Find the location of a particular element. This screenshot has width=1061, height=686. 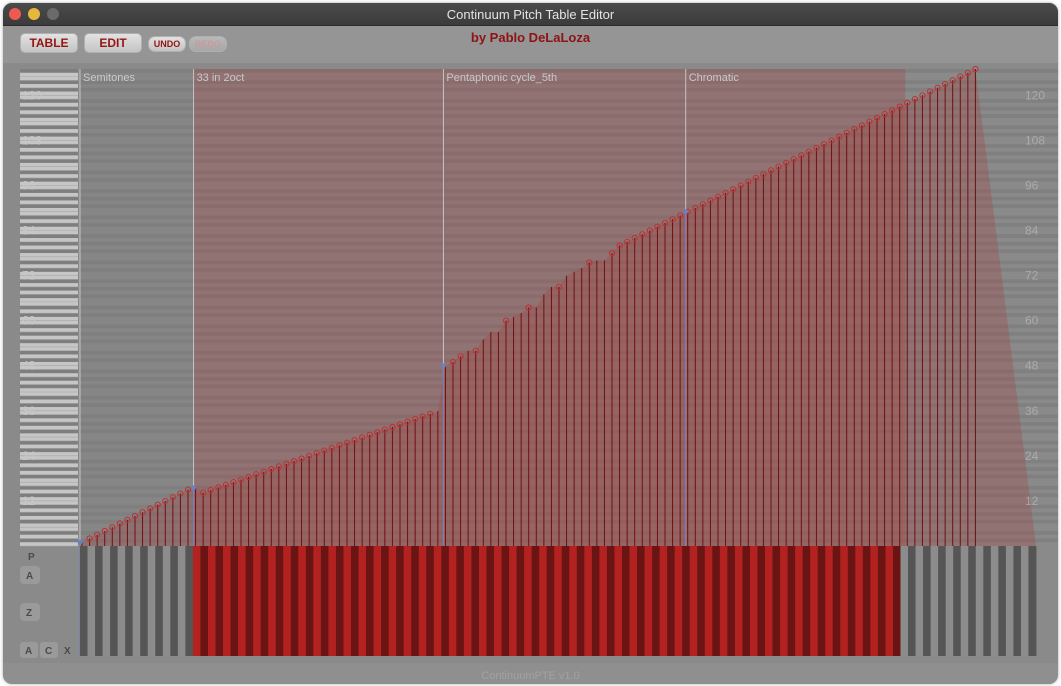

control-x: X is located at coordinates (67, 651).